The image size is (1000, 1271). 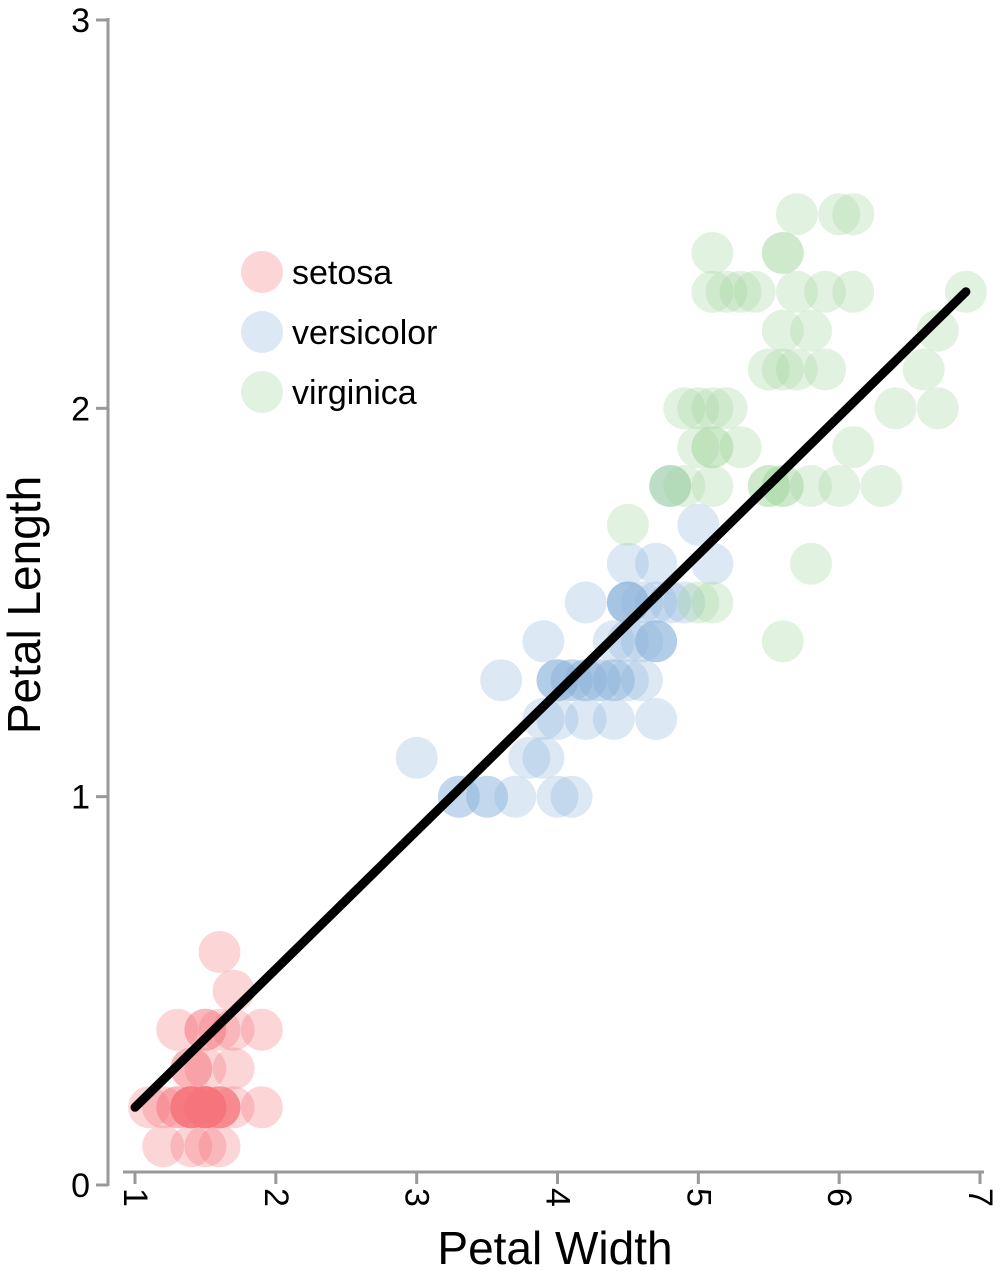 I want to click on y-tick-label: 2, so click(x=80, y=409).